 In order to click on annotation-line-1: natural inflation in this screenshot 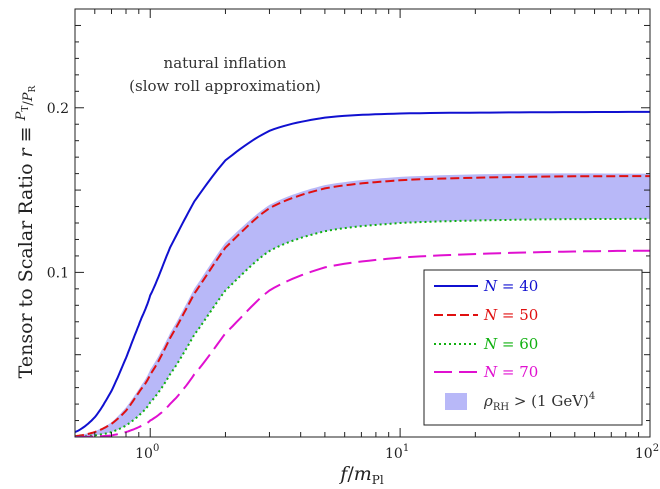, I will do `click(225, 63)`.